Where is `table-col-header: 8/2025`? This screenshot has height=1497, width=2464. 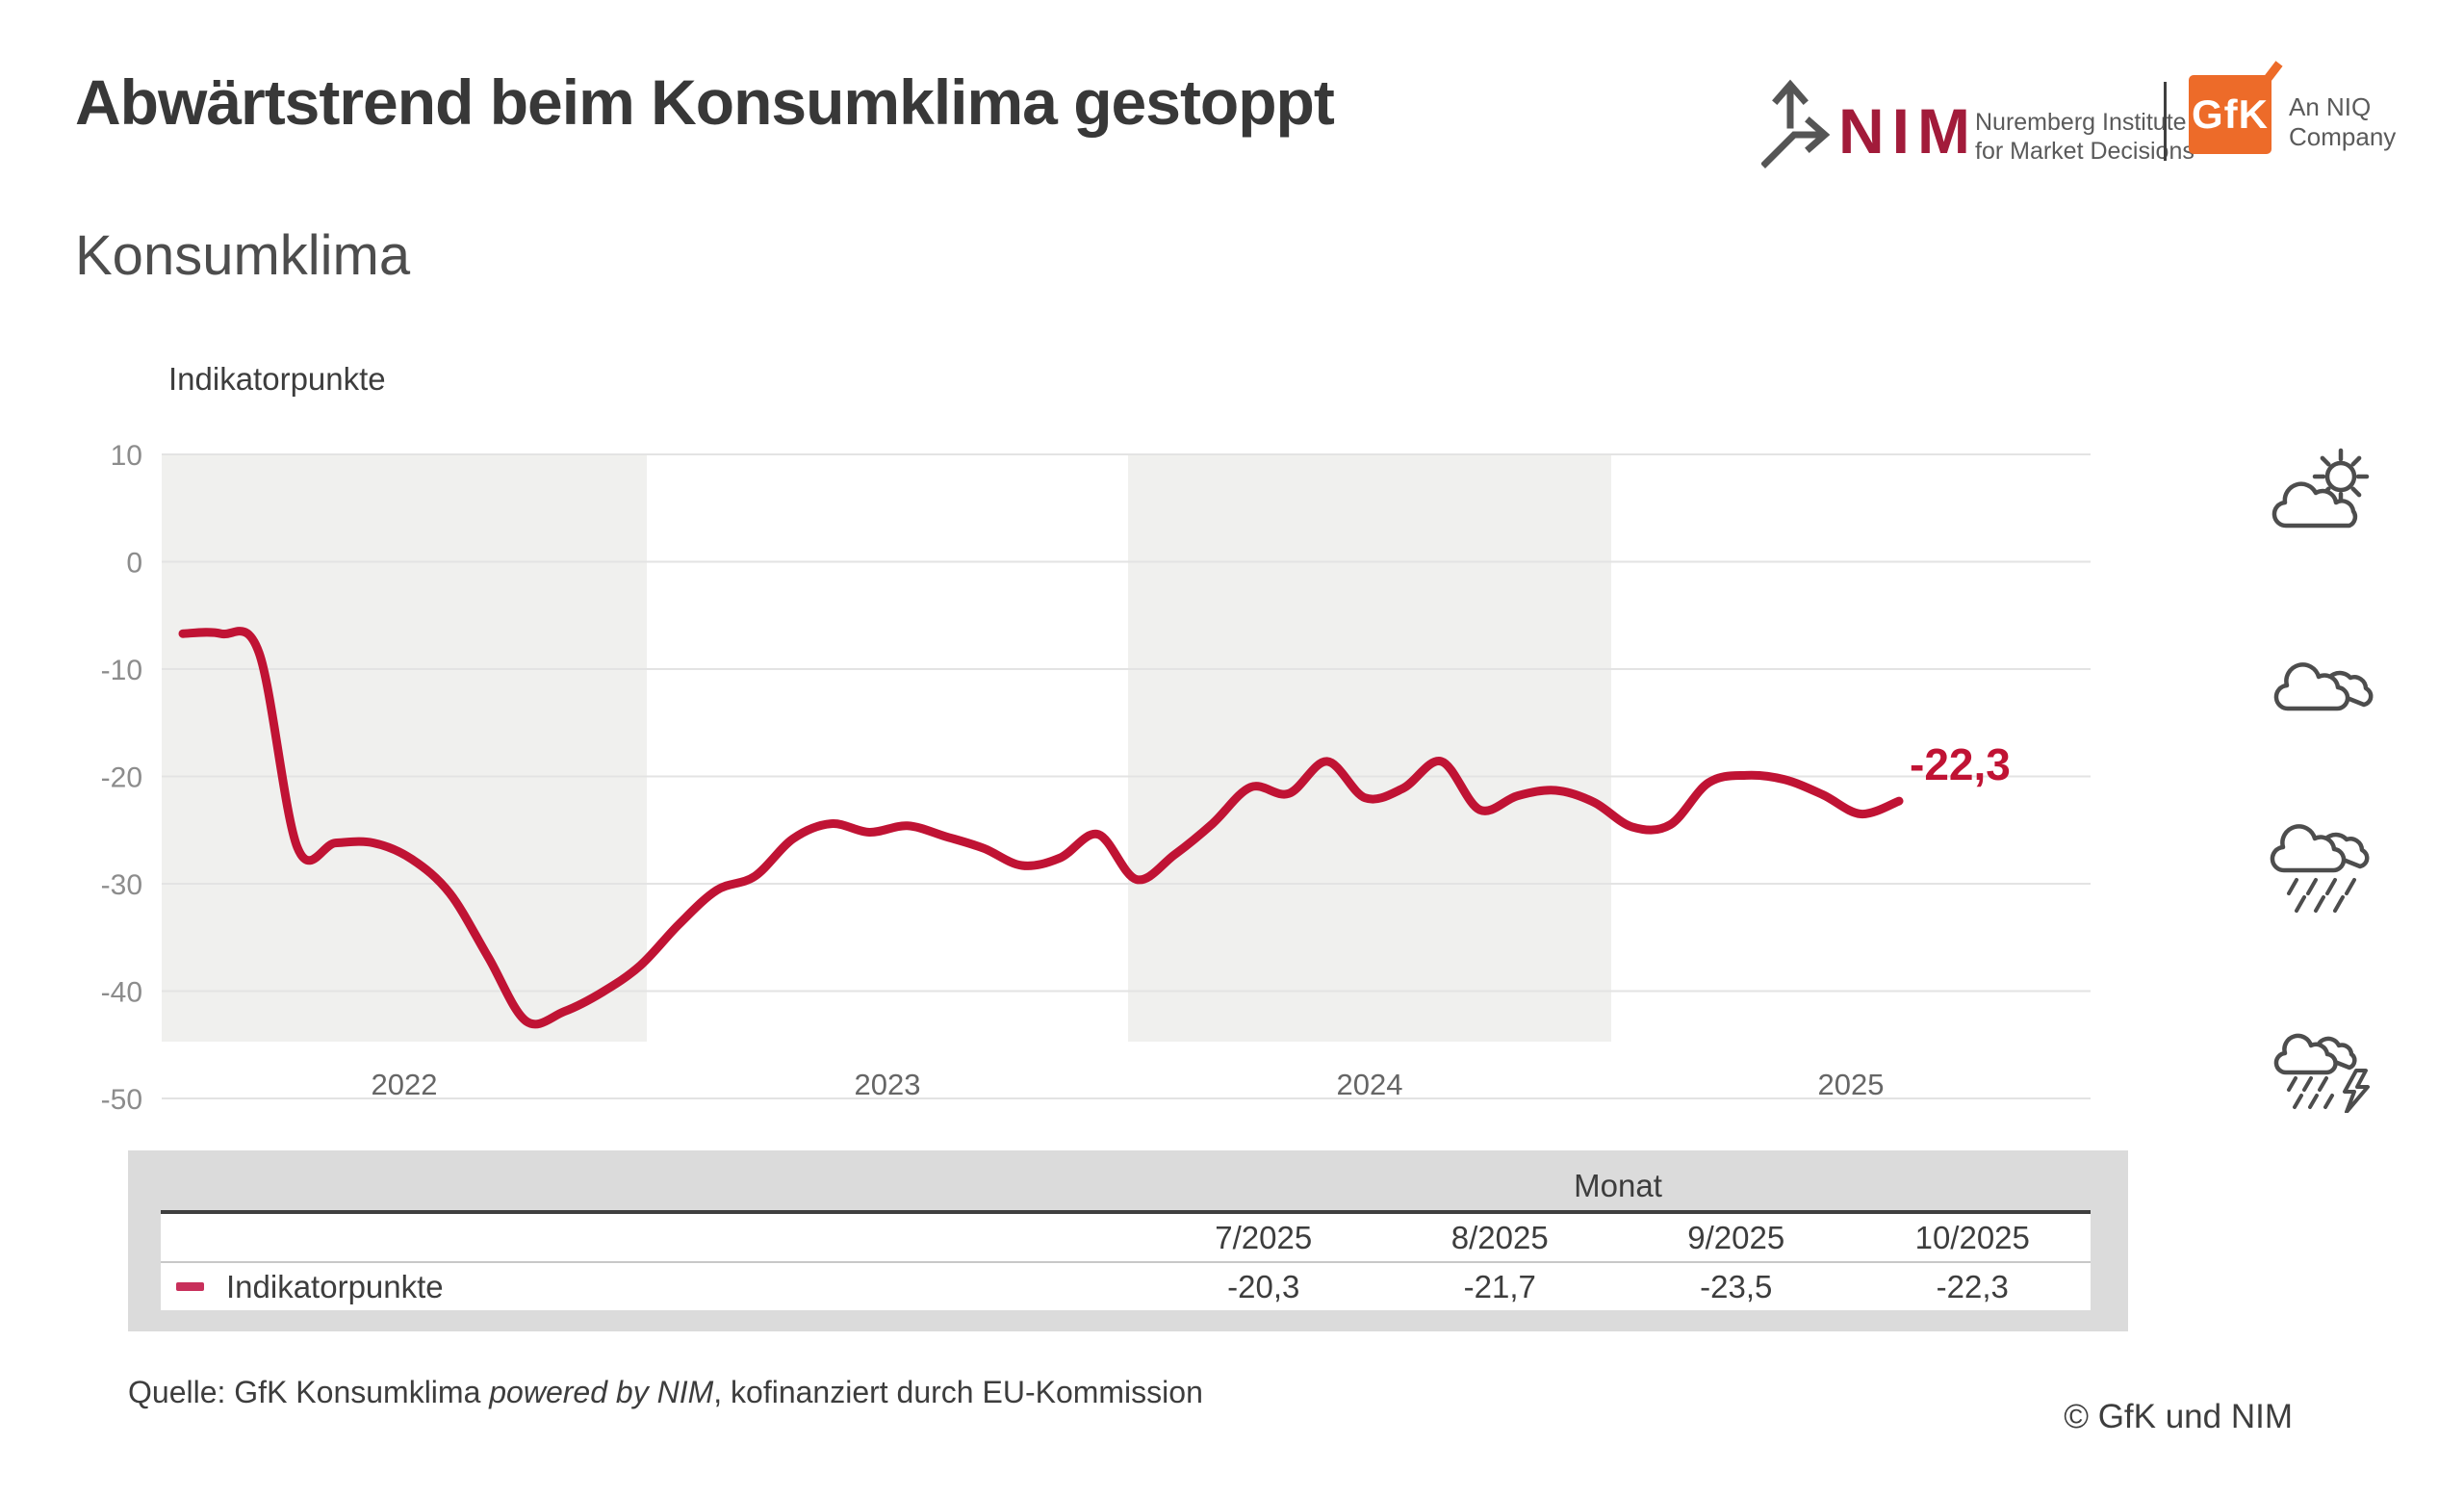
table-col-header: 8/2025 is located at coordinates (1499, 1237).